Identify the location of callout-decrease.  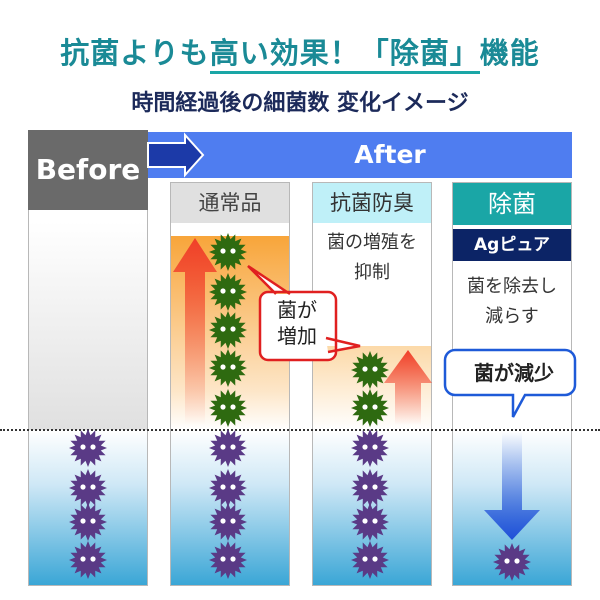
(510, 383).